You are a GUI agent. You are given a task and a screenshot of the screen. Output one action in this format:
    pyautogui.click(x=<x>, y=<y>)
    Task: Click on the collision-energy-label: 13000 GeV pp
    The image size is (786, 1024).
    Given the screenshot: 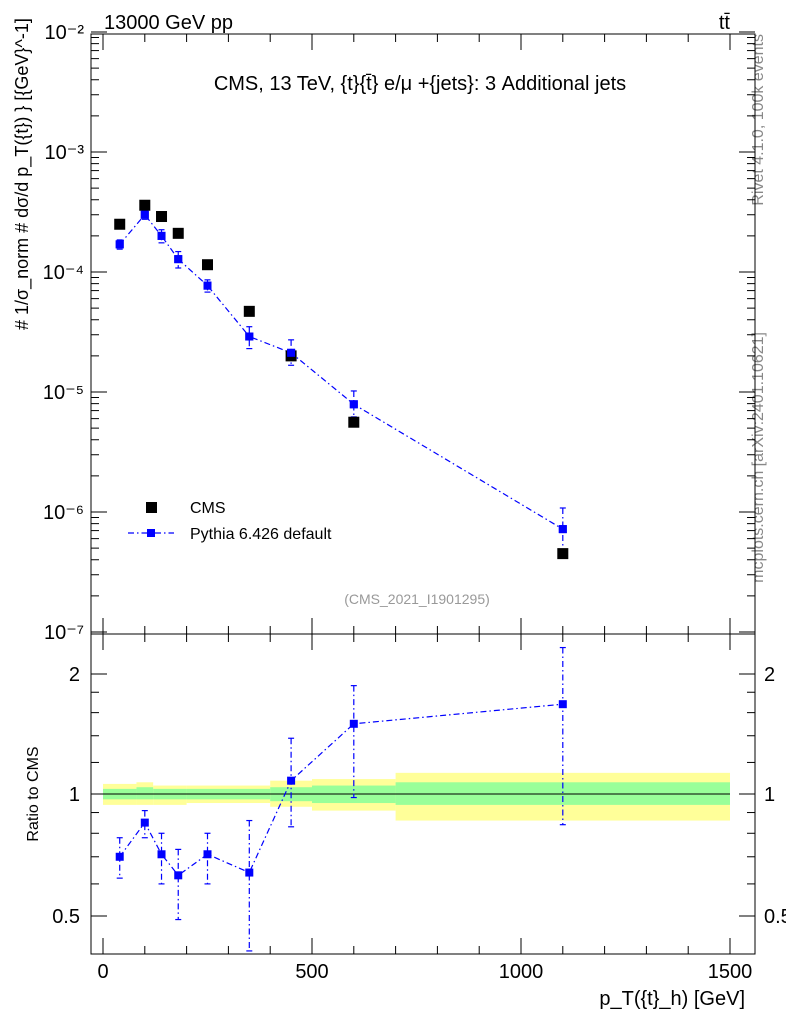 What is the action you would take?
    pyautogui.click(x=168, y=23)
    